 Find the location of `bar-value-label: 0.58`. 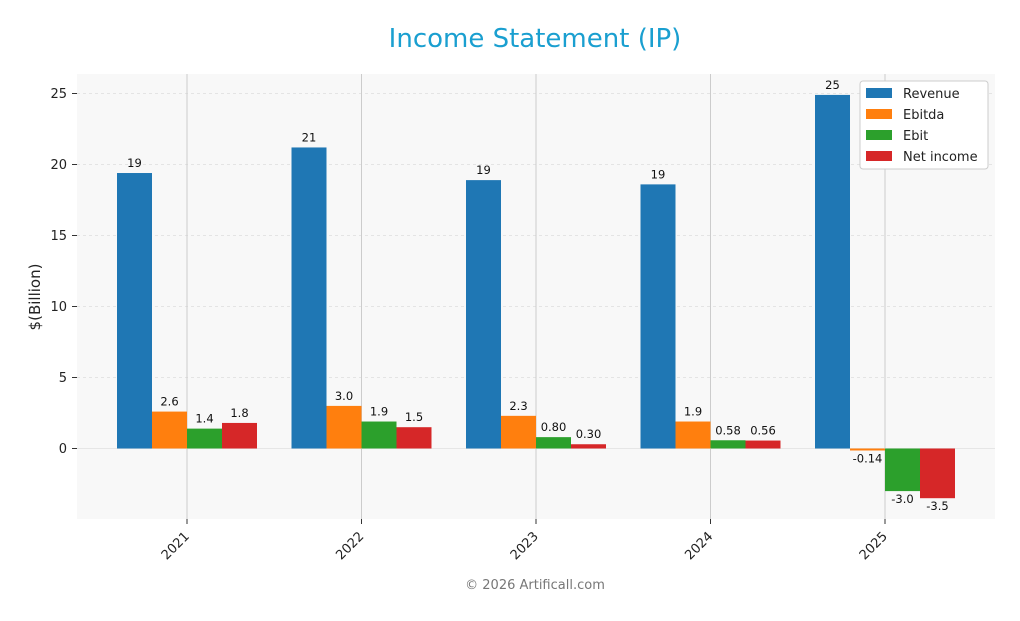

bar-value-label: 0.58 is located at coordinates (728, 430).